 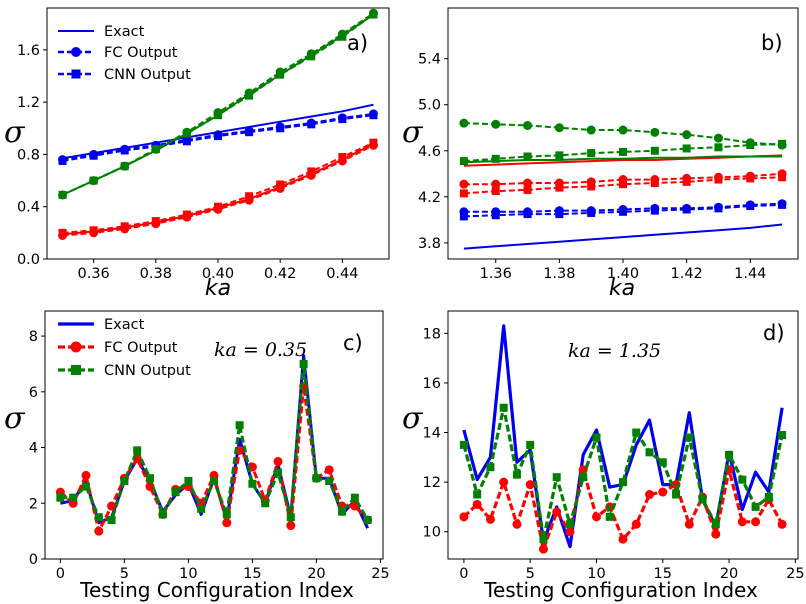 I want to click on y-tick-label: 0, so click(x=33, y=560).